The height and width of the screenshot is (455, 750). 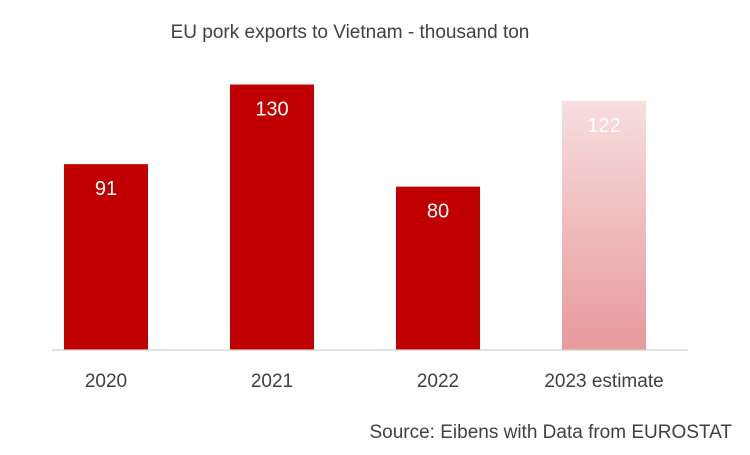 What do you see at coordinates (438, 212) in the screenshot?
I see `data-label: 80` at bounding box center [438, 212].